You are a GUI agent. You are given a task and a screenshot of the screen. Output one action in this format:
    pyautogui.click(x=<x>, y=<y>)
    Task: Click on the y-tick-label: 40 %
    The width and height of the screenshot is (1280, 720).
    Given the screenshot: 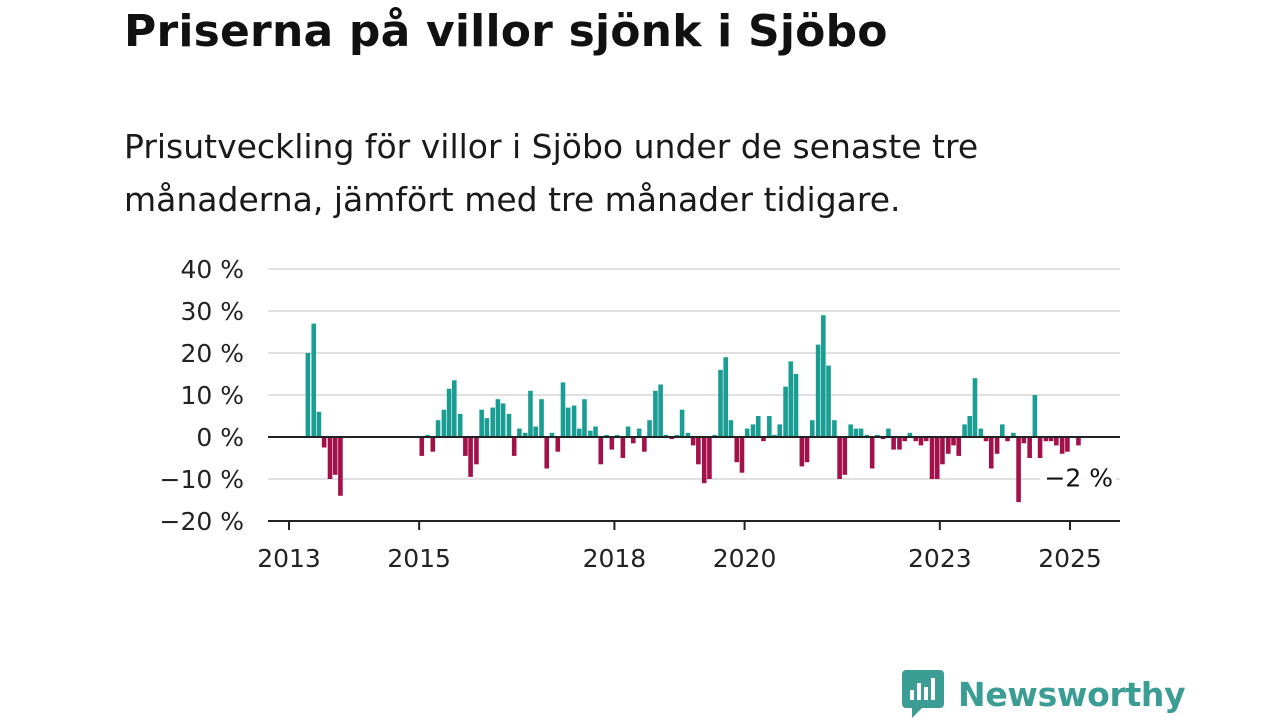 What is the action you would take?
    pyautogui.click(x=212, y=269)
    